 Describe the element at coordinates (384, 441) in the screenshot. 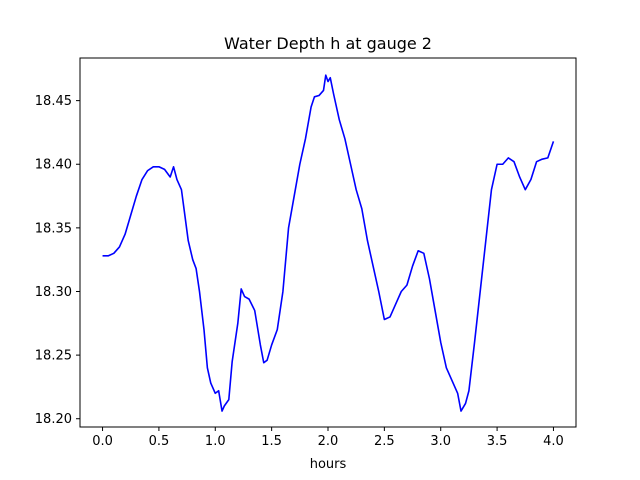

I see `x-tick-label: 2.5` at that location.